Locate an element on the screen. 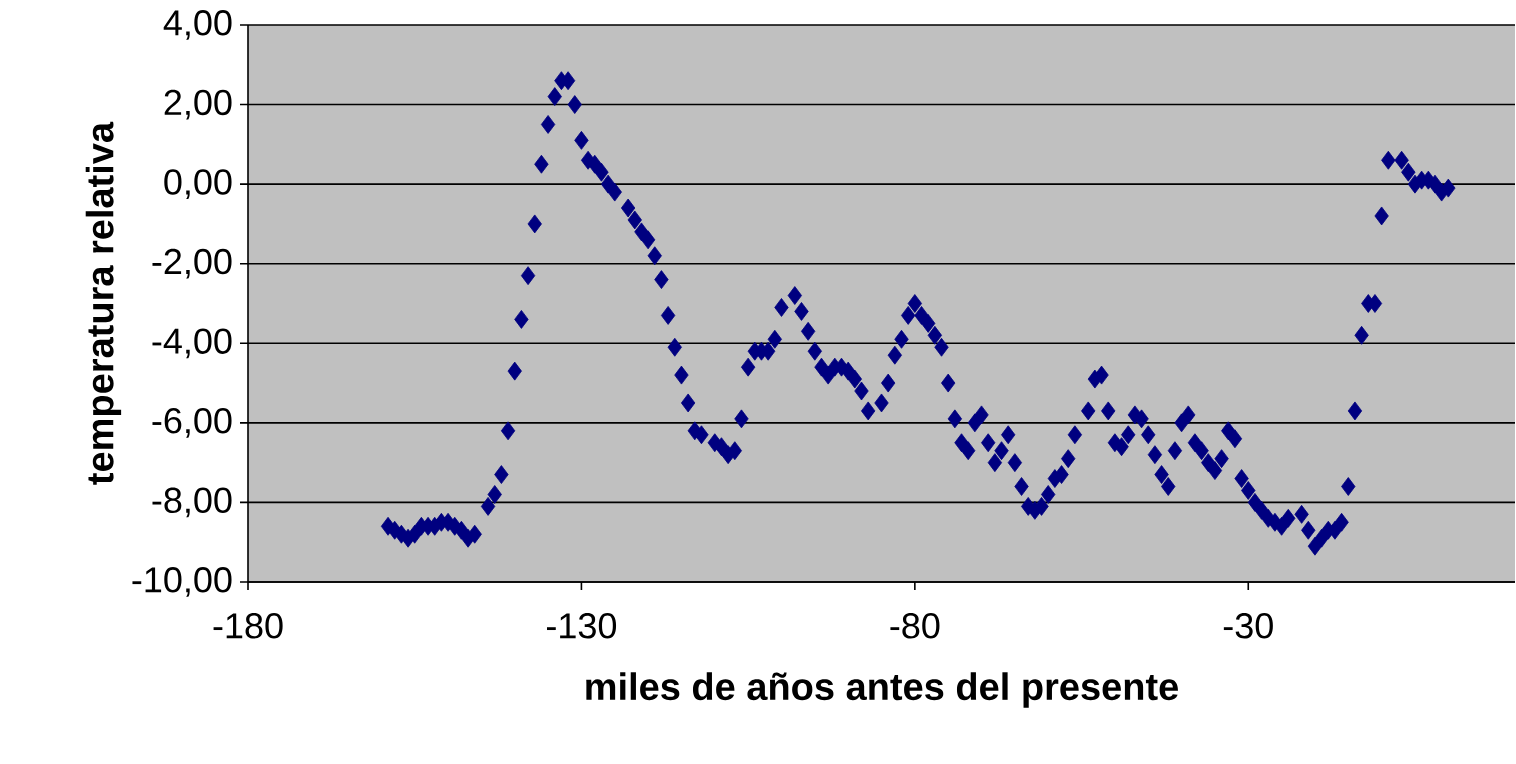 The image size is (1516, 764). x-axis-title: miles de años antes del presente is located at coordinates (882, 690).